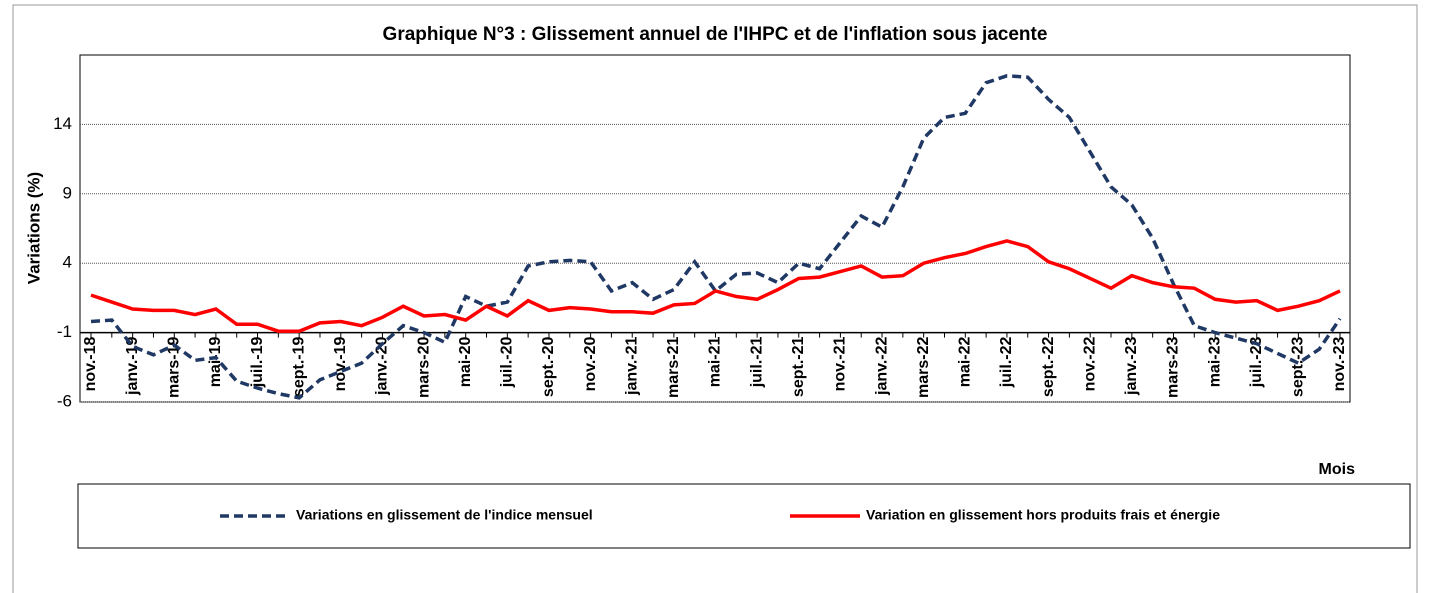 This screenshot has width=1430, height=593. What do you see at coordinates (1173, 366) in the screenshot?
I see `x-tick-label: mars-23` at bounding box center [1173, 366].